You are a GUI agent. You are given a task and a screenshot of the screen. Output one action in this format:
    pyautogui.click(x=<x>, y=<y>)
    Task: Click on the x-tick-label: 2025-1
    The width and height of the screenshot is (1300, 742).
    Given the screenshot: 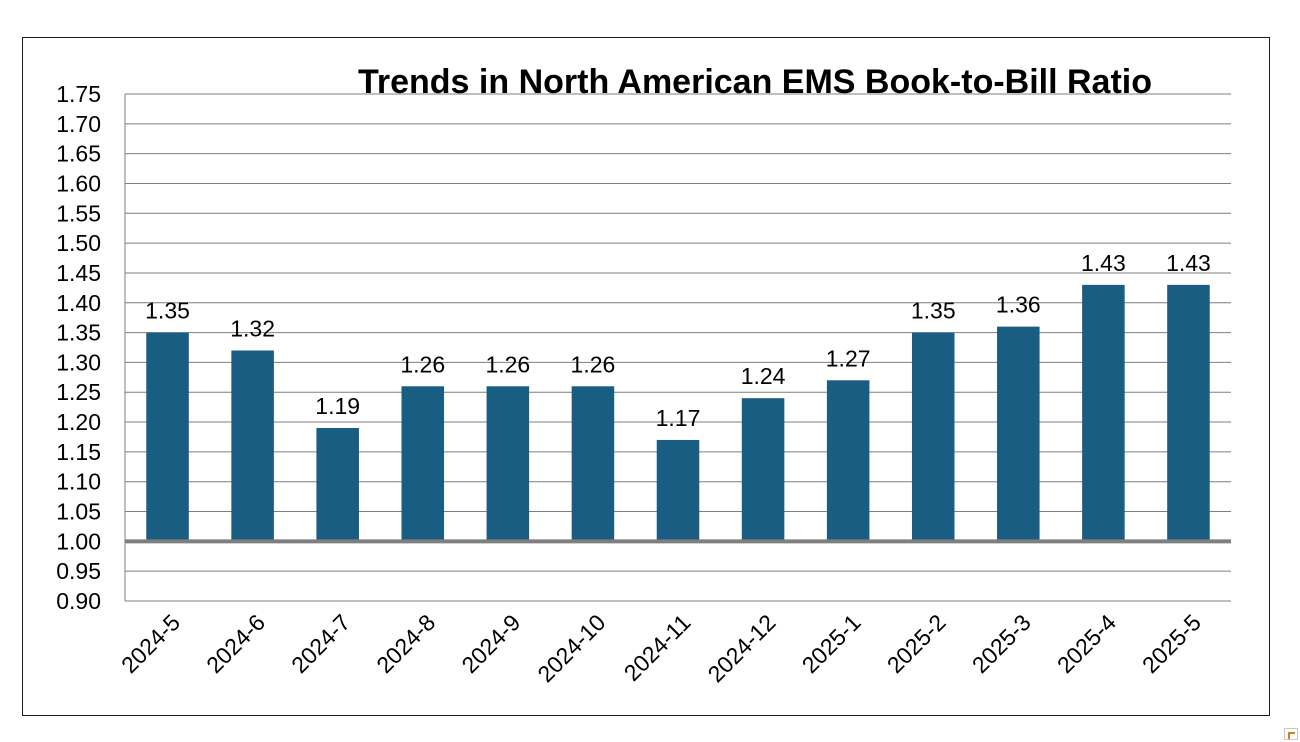 What is the action you would take?
    pyautogui.click(x=831, y=643)
    